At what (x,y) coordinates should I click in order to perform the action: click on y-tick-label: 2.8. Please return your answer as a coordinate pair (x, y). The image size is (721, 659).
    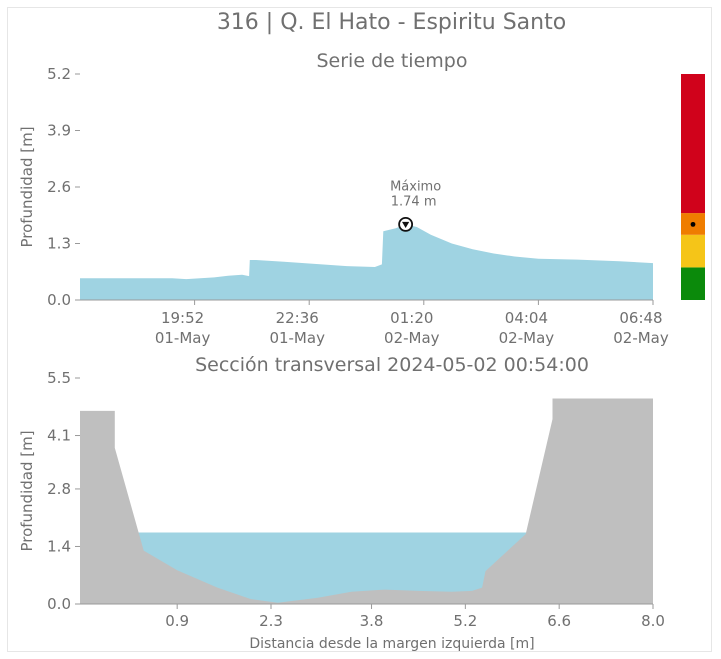
    Looking at the image, I should click on (59, 489).